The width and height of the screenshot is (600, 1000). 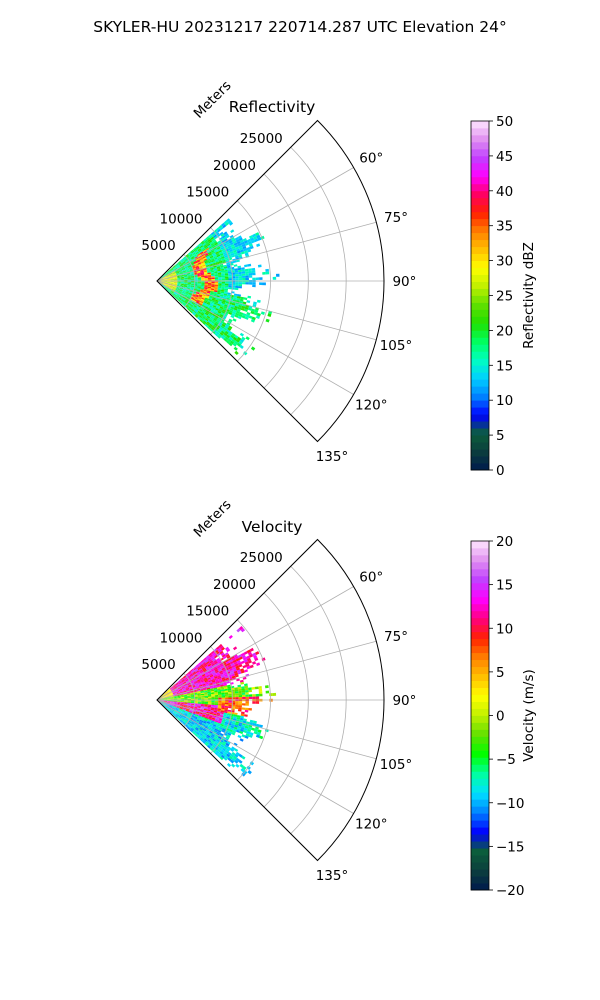 I want to click on colorbar-tick-label: 10, so click(x=504, y=629).